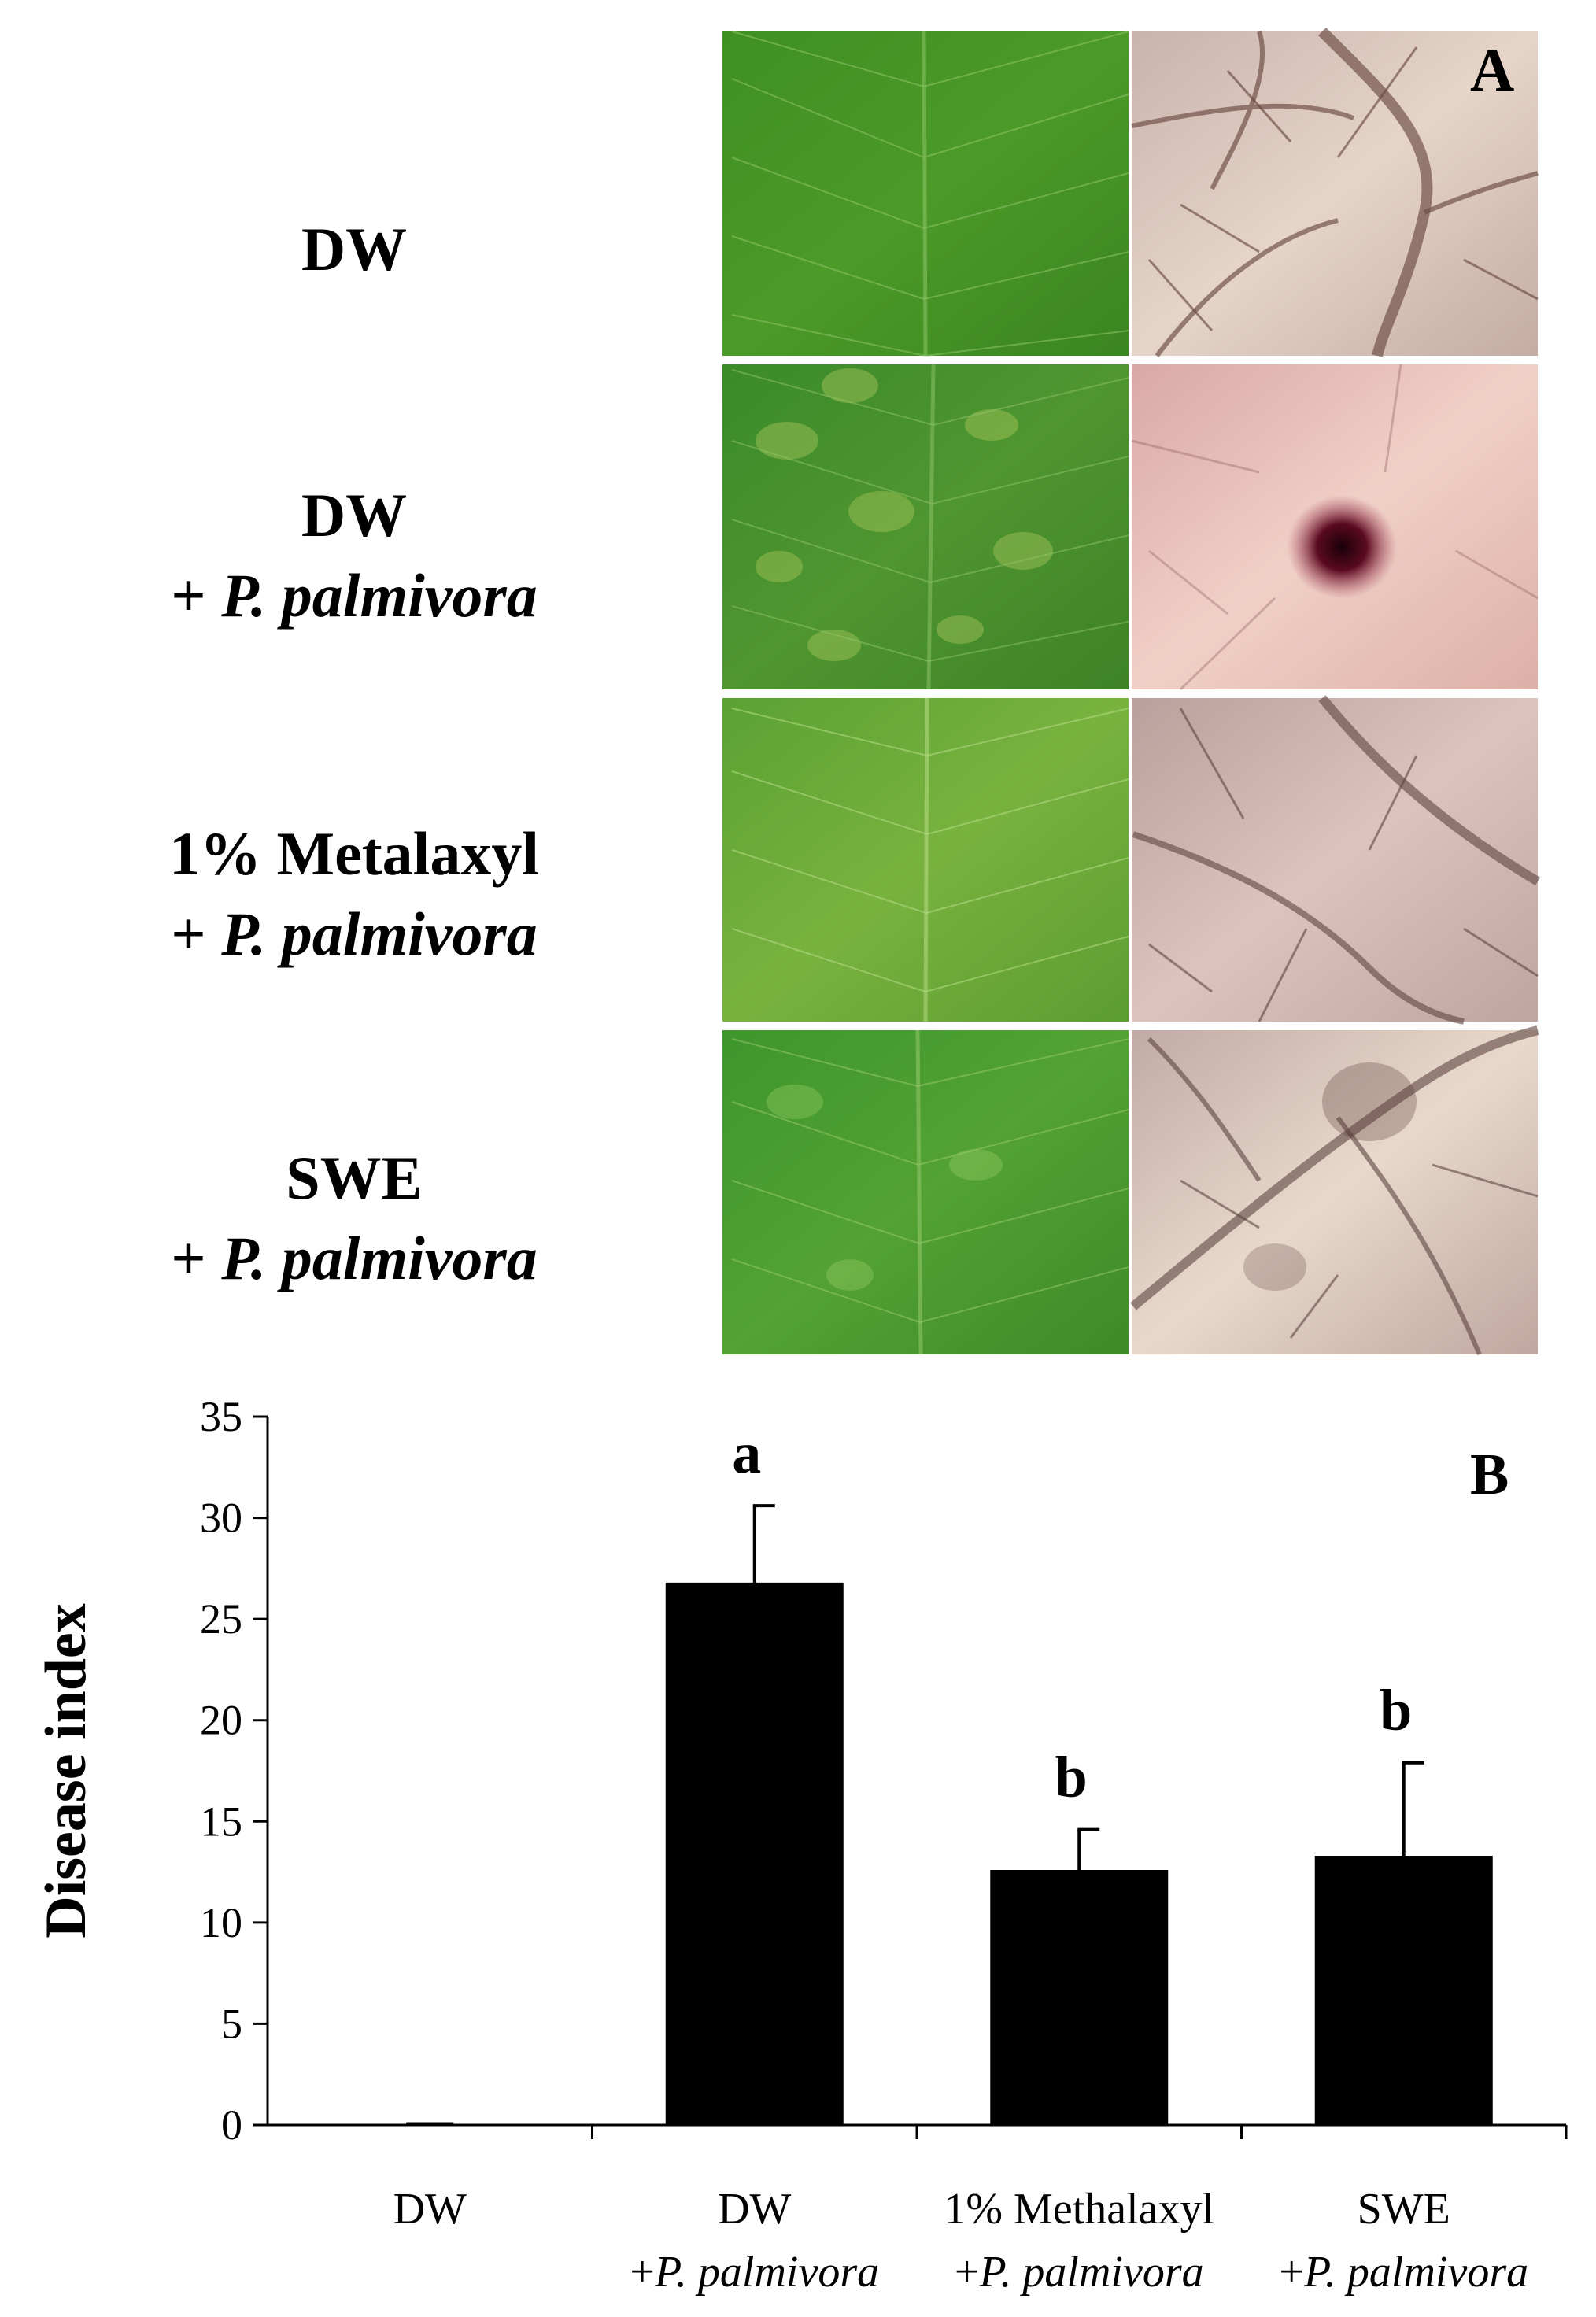 The image size is (1596, 2317). Describe the element at coordinates (354, 1258) in the screenshot. I see `row-label-4-line2: + P. palmivora` at that location.